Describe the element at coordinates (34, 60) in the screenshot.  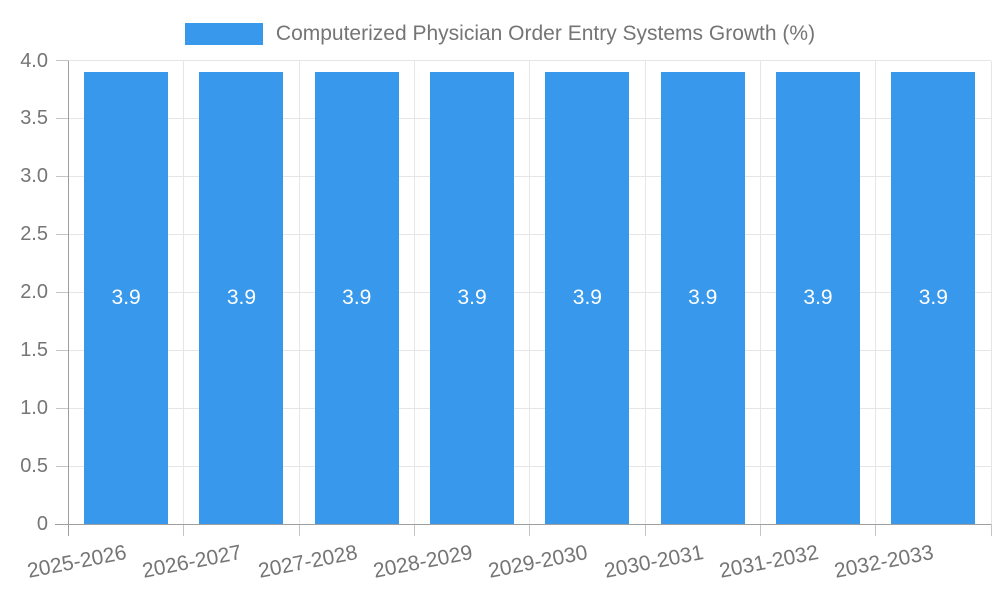
I see `y-tick-label: 4.0` at that location.